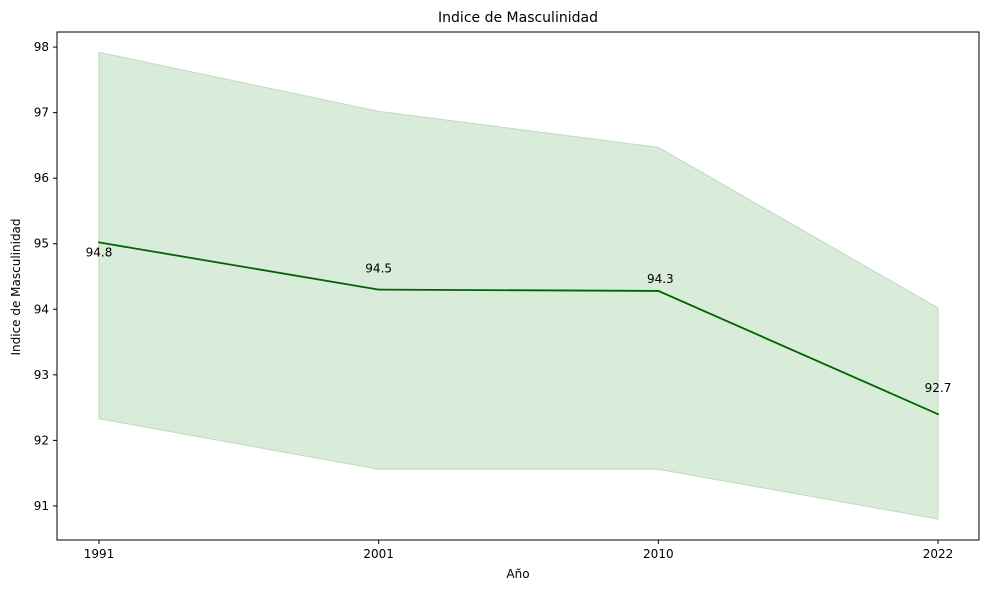  I want to click on y-tick-label: 97, so click(41, 113).